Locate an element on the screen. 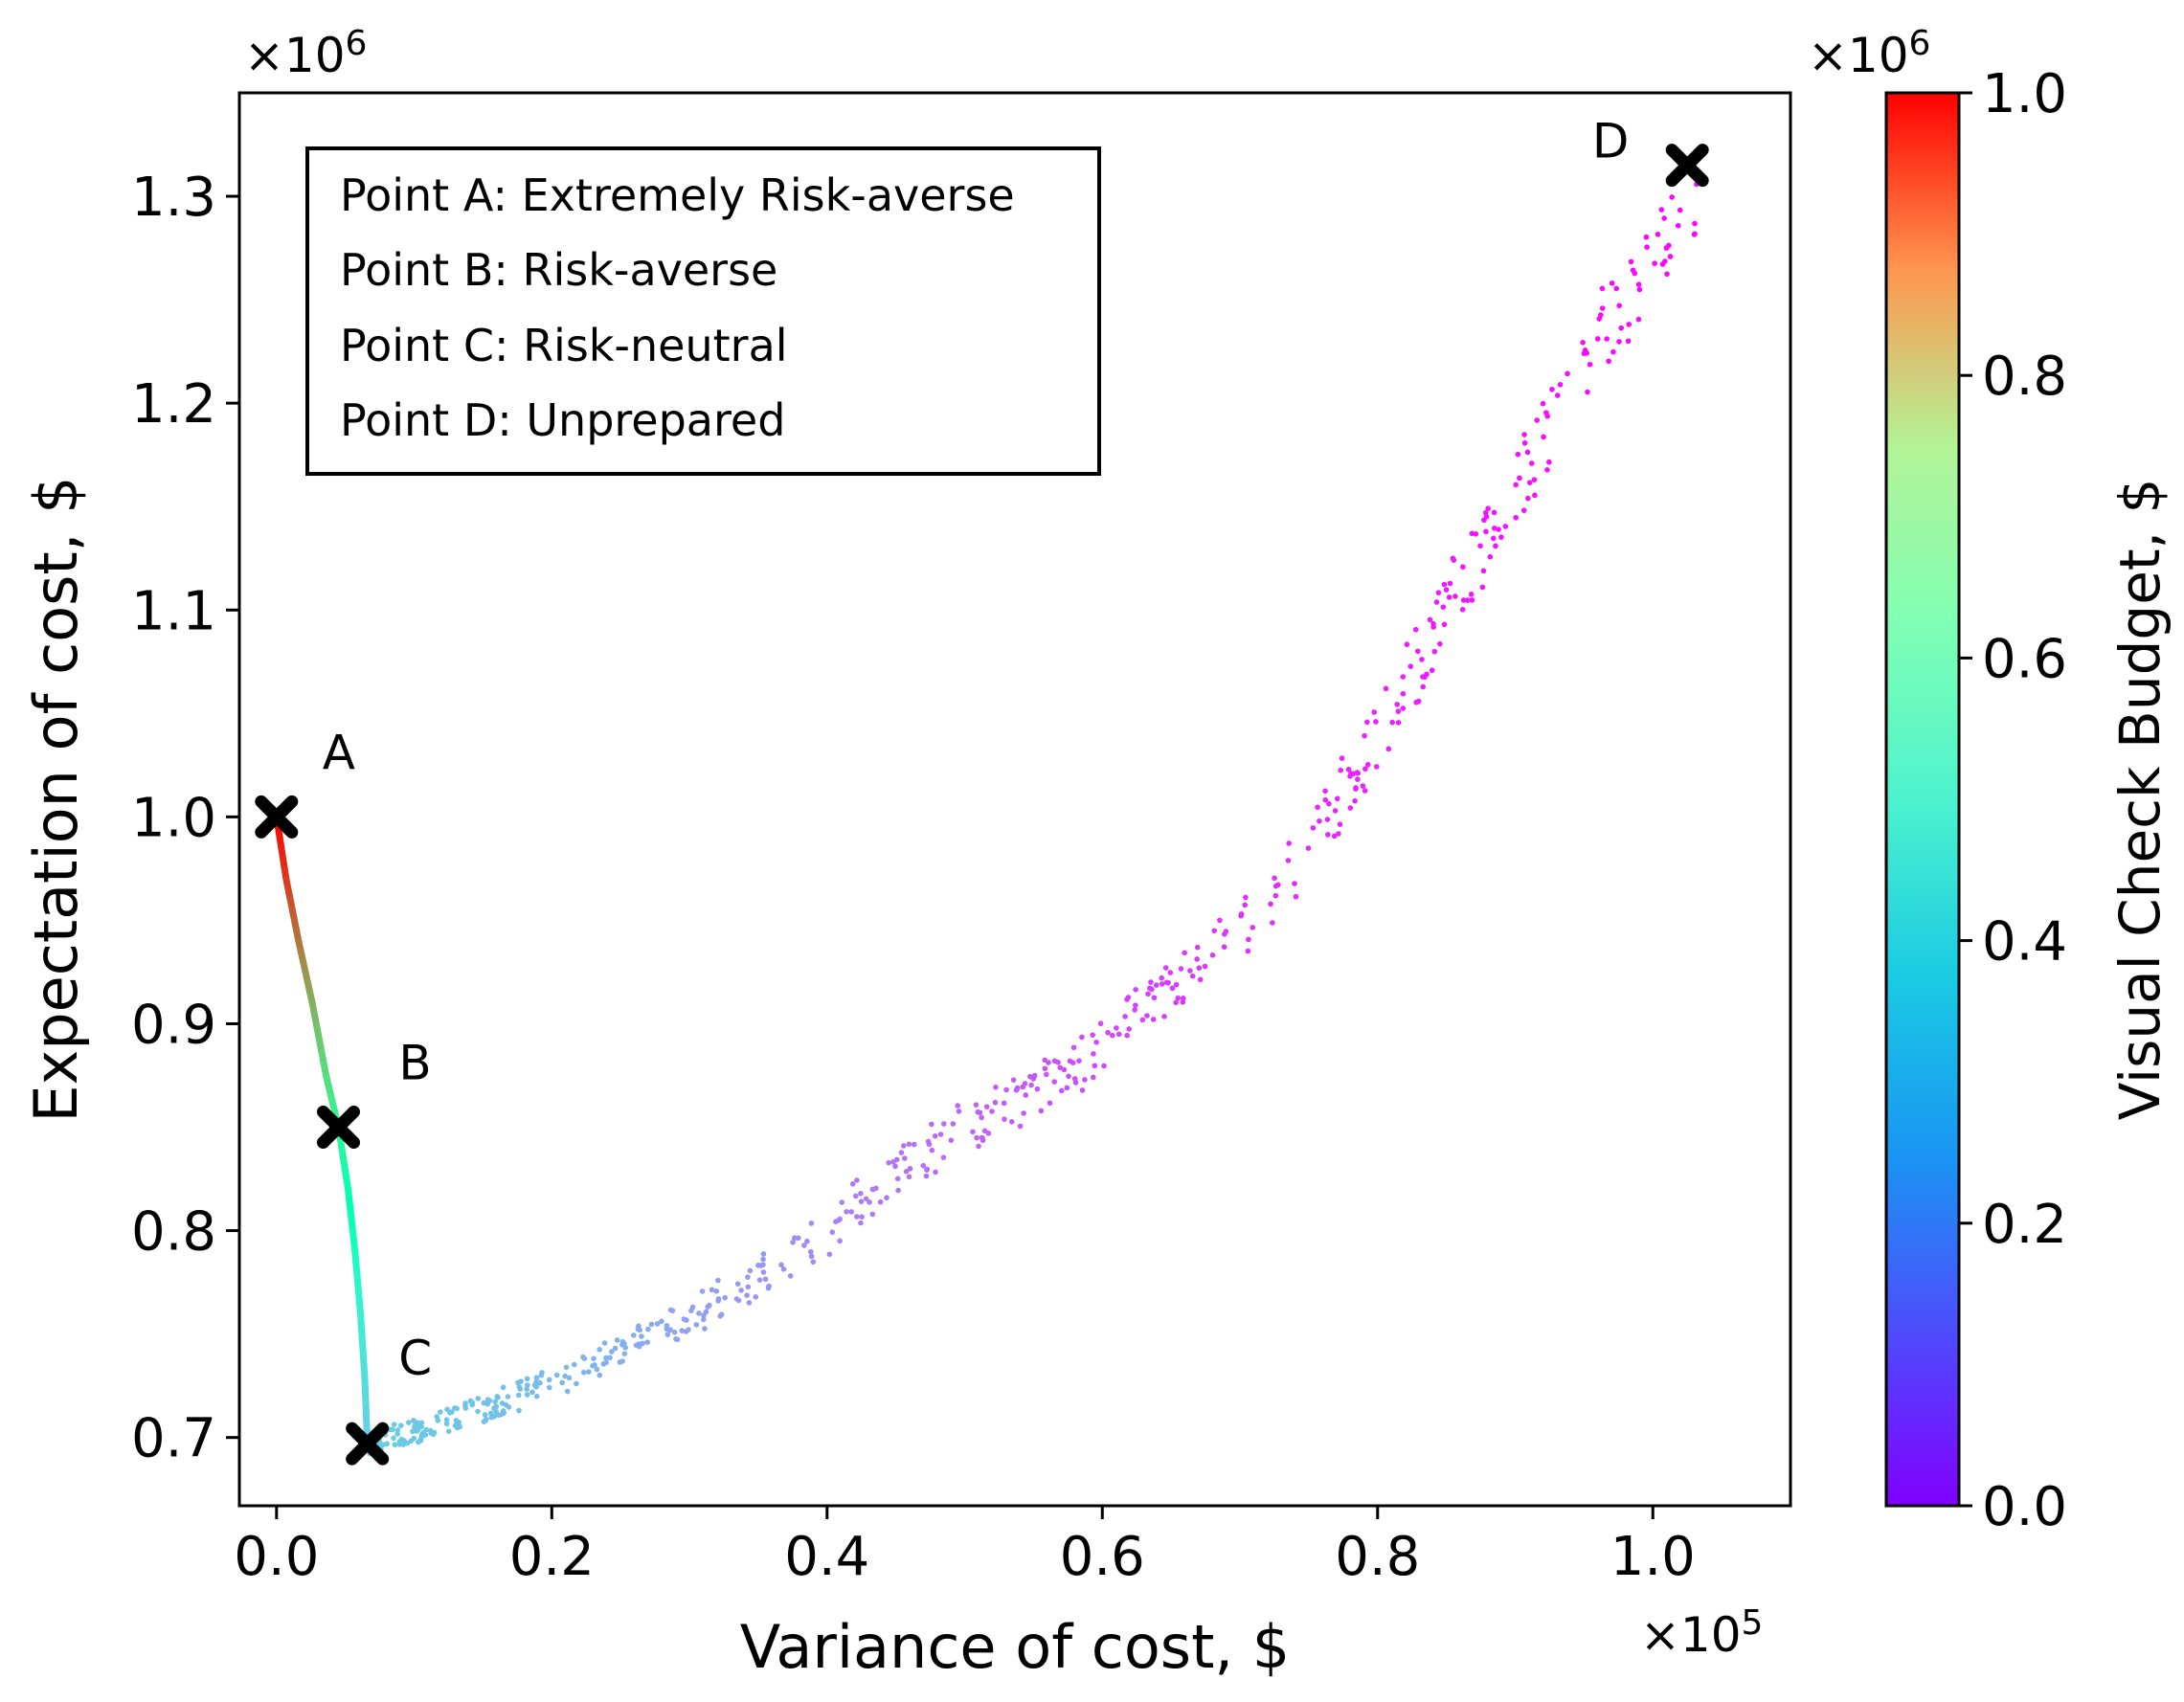 The image size is (2184, 1702). colorbar-tick-label: 1.0 is located at coordinates (2025, 94).